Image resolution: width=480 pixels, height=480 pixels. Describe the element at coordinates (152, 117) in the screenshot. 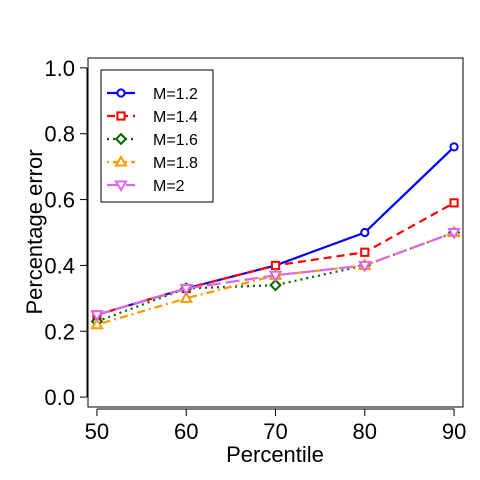

I see `legend-item: M=1.4` at that location.